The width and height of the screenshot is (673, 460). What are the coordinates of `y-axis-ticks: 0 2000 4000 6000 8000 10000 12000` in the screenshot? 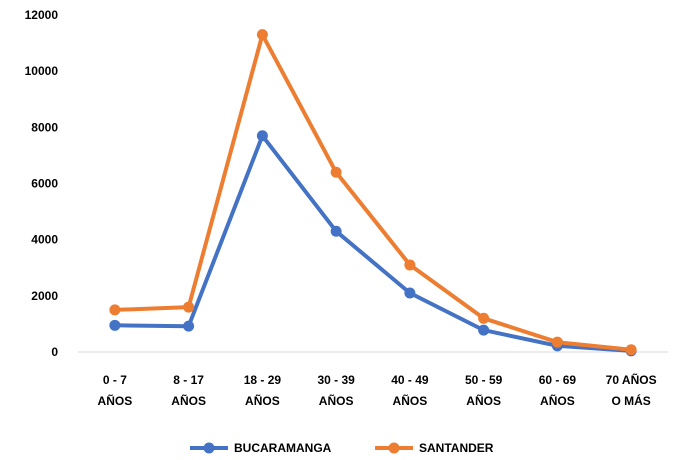 It's located at (42, 183).